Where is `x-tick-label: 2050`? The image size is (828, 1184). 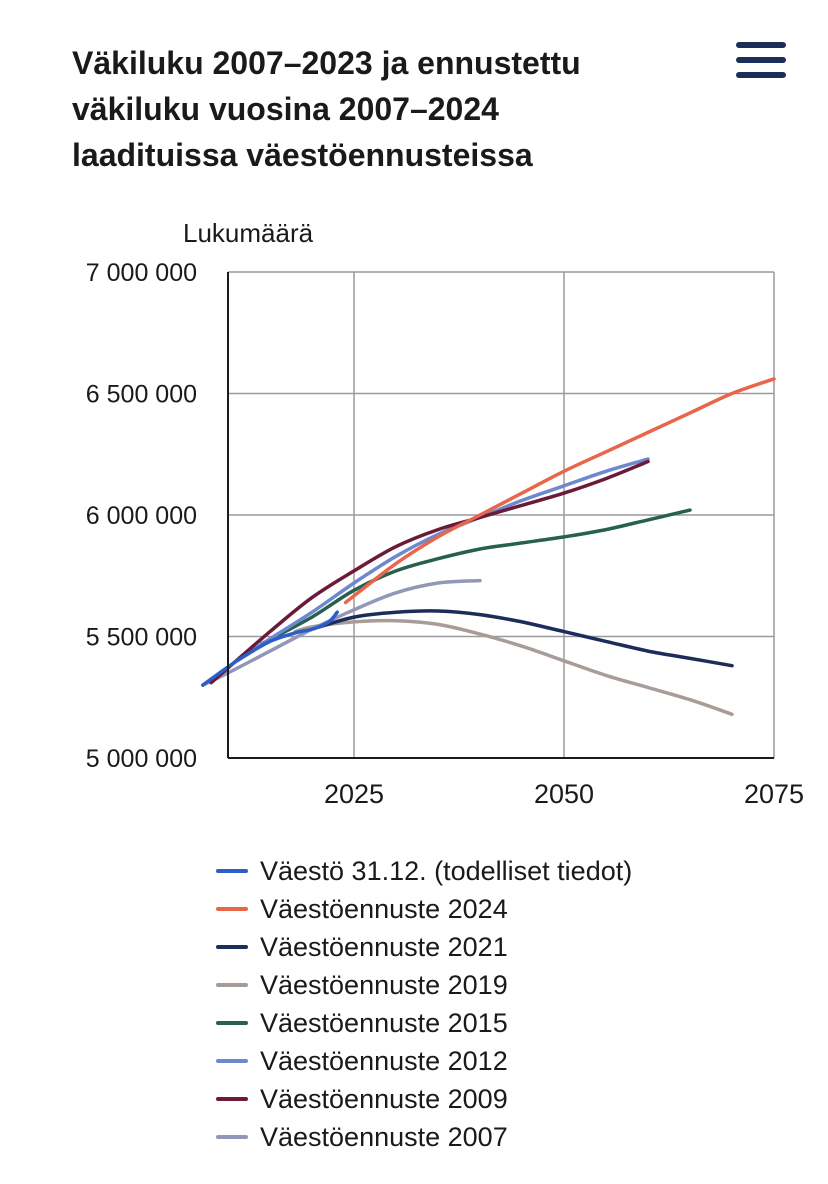 x-tick-label: 2050 is located at coordinates (564, 794).